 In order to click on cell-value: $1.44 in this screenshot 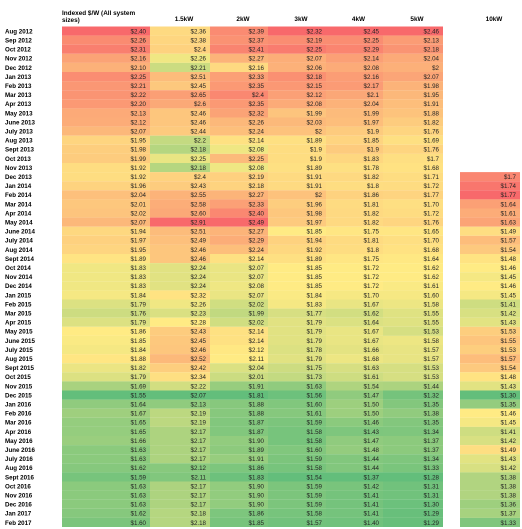, I will do `click(372, 468)`.